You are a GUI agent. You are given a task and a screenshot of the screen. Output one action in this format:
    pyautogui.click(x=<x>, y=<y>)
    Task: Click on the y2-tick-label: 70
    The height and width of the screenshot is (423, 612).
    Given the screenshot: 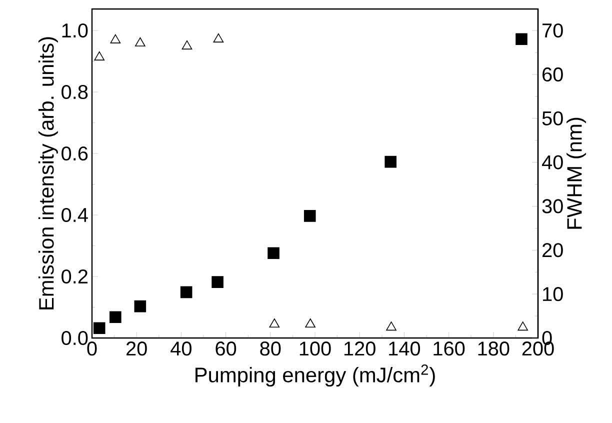 What is the action you would take?
    pyautogui.click(x=552, y=30)
    